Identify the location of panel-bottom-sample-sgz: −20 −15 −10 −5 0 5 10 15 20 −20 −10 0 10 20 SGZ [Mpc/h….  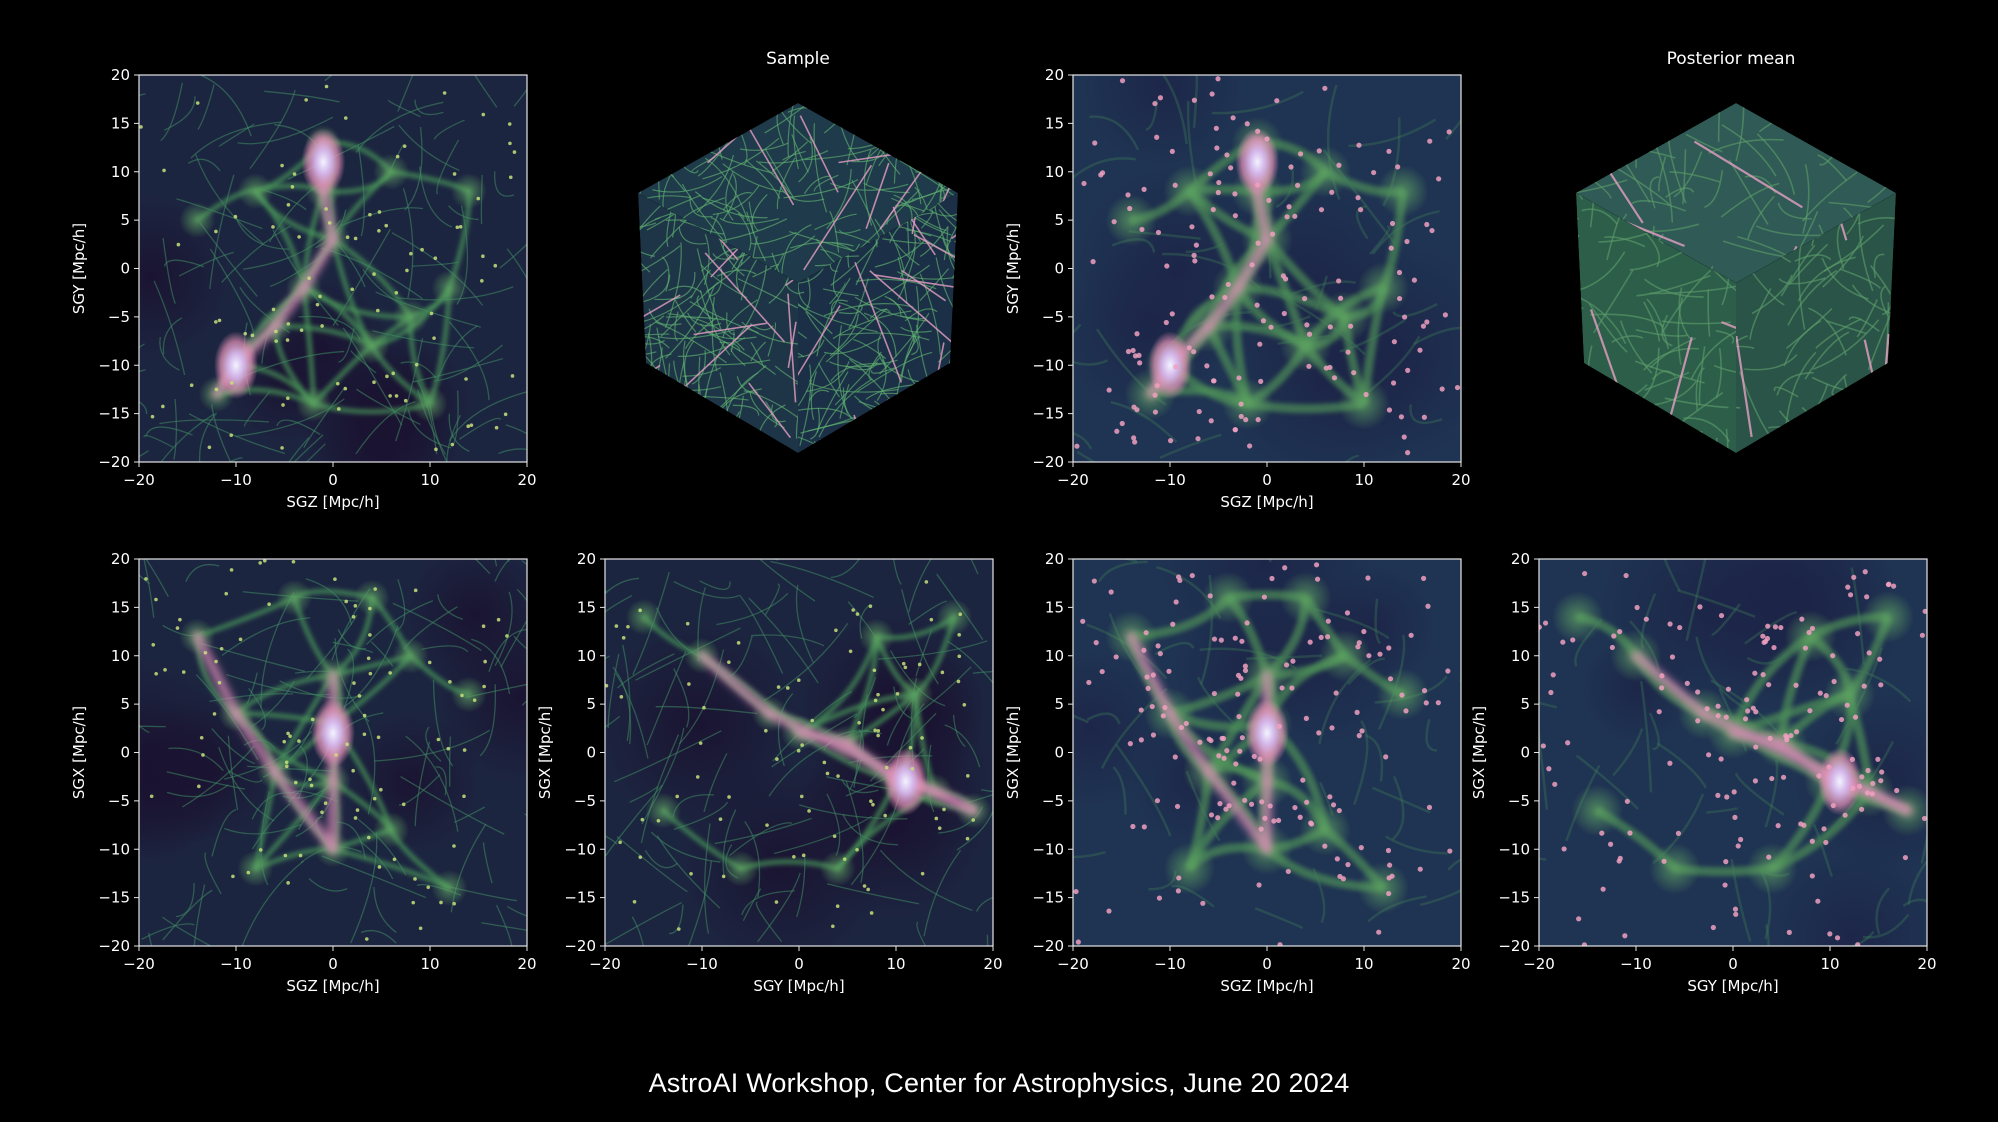
(303, 772).